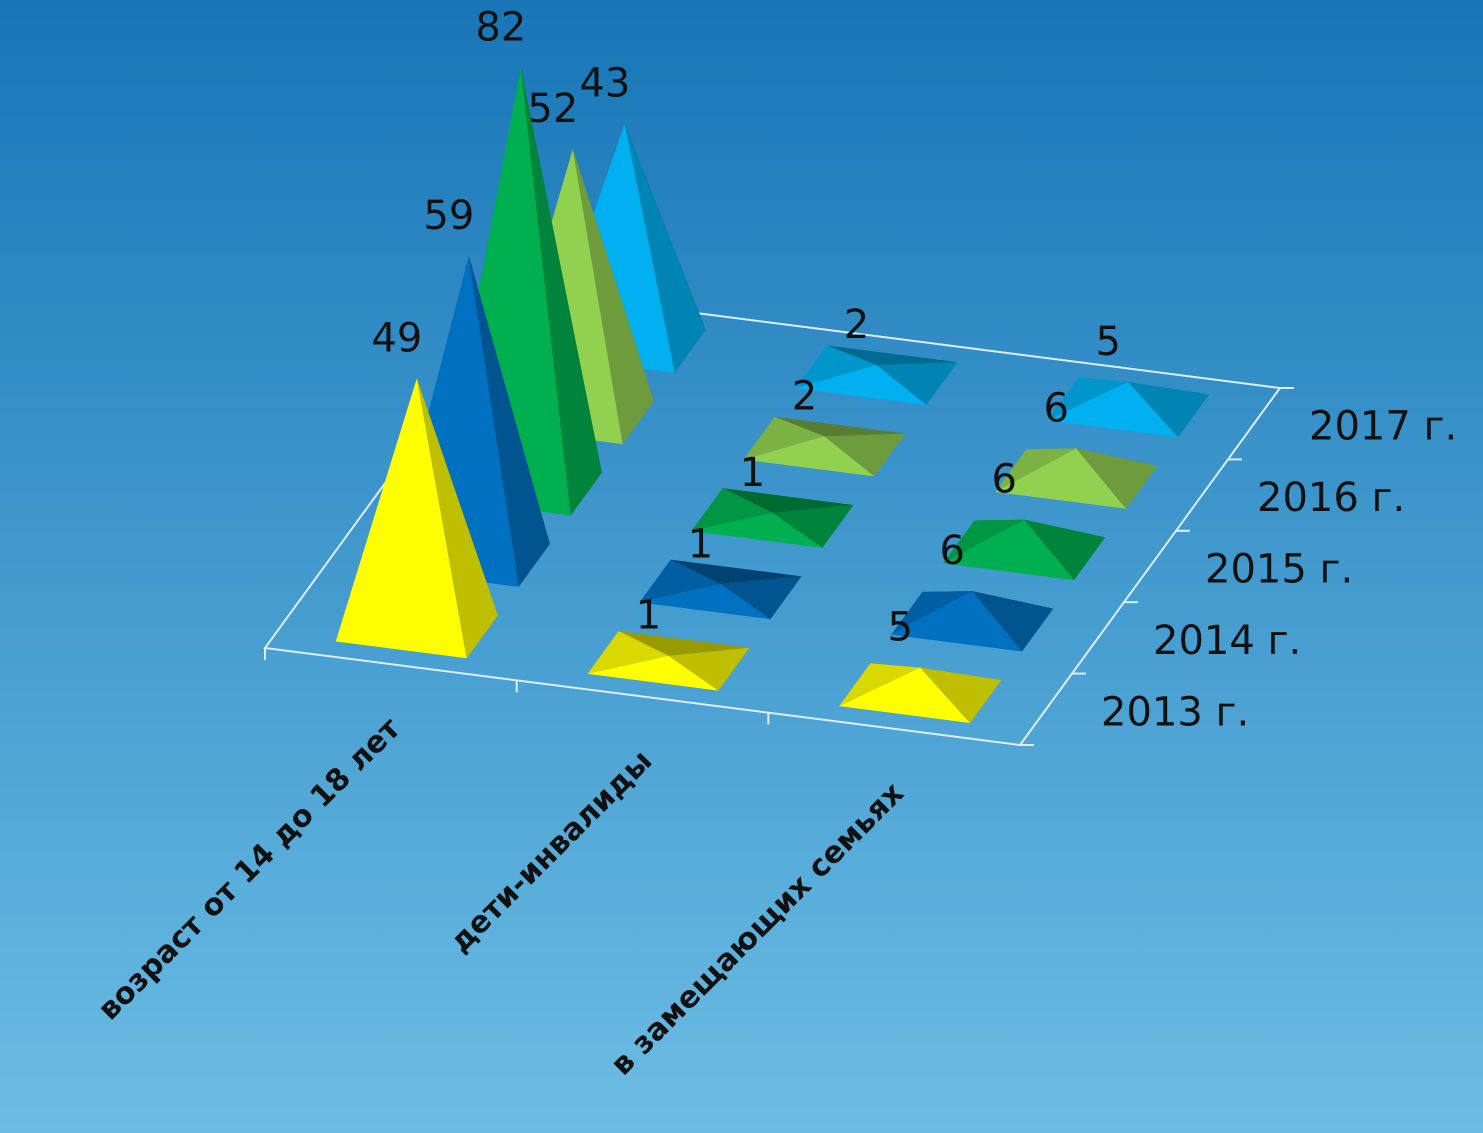  What do you see at coordinates (1279, 570) in the screenshot?
I see `legend-label: 2015 г.` at bounding box center [1279, 570].